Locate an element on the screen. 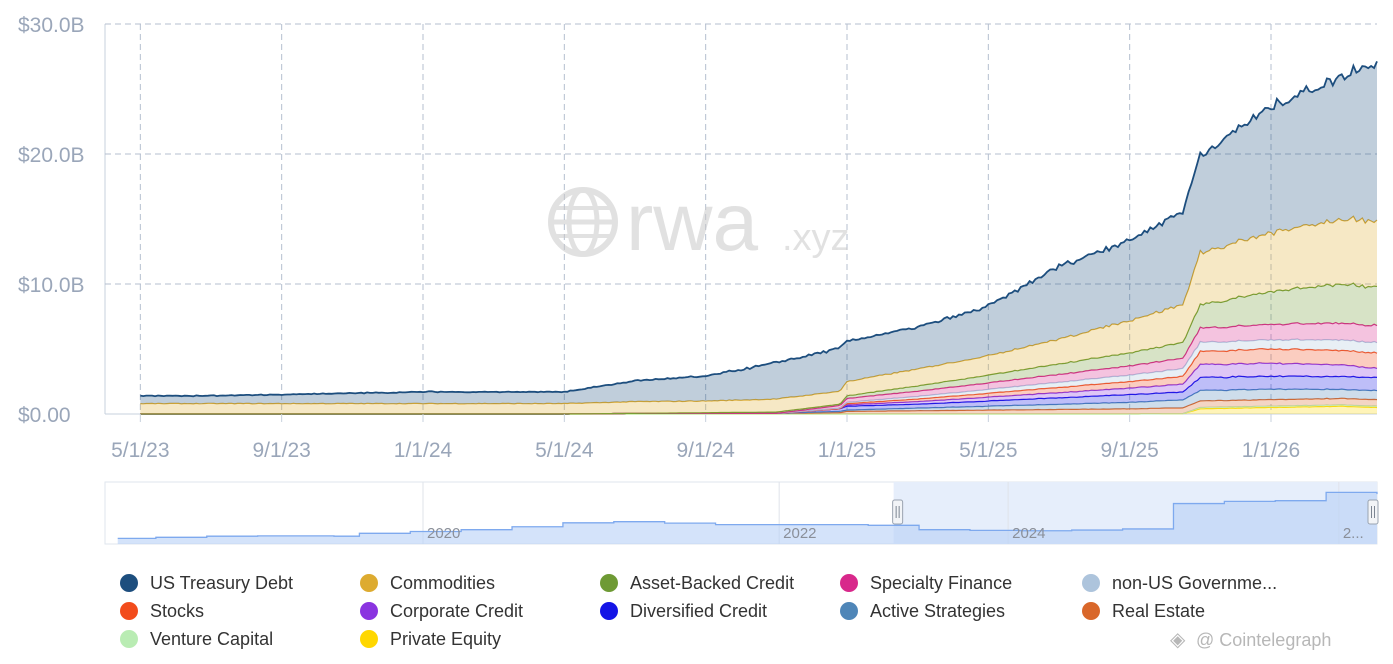 The width and height of the screenshot is (1393, 664). legend-item: Specialty Finance is located at coordinates (926, 583).